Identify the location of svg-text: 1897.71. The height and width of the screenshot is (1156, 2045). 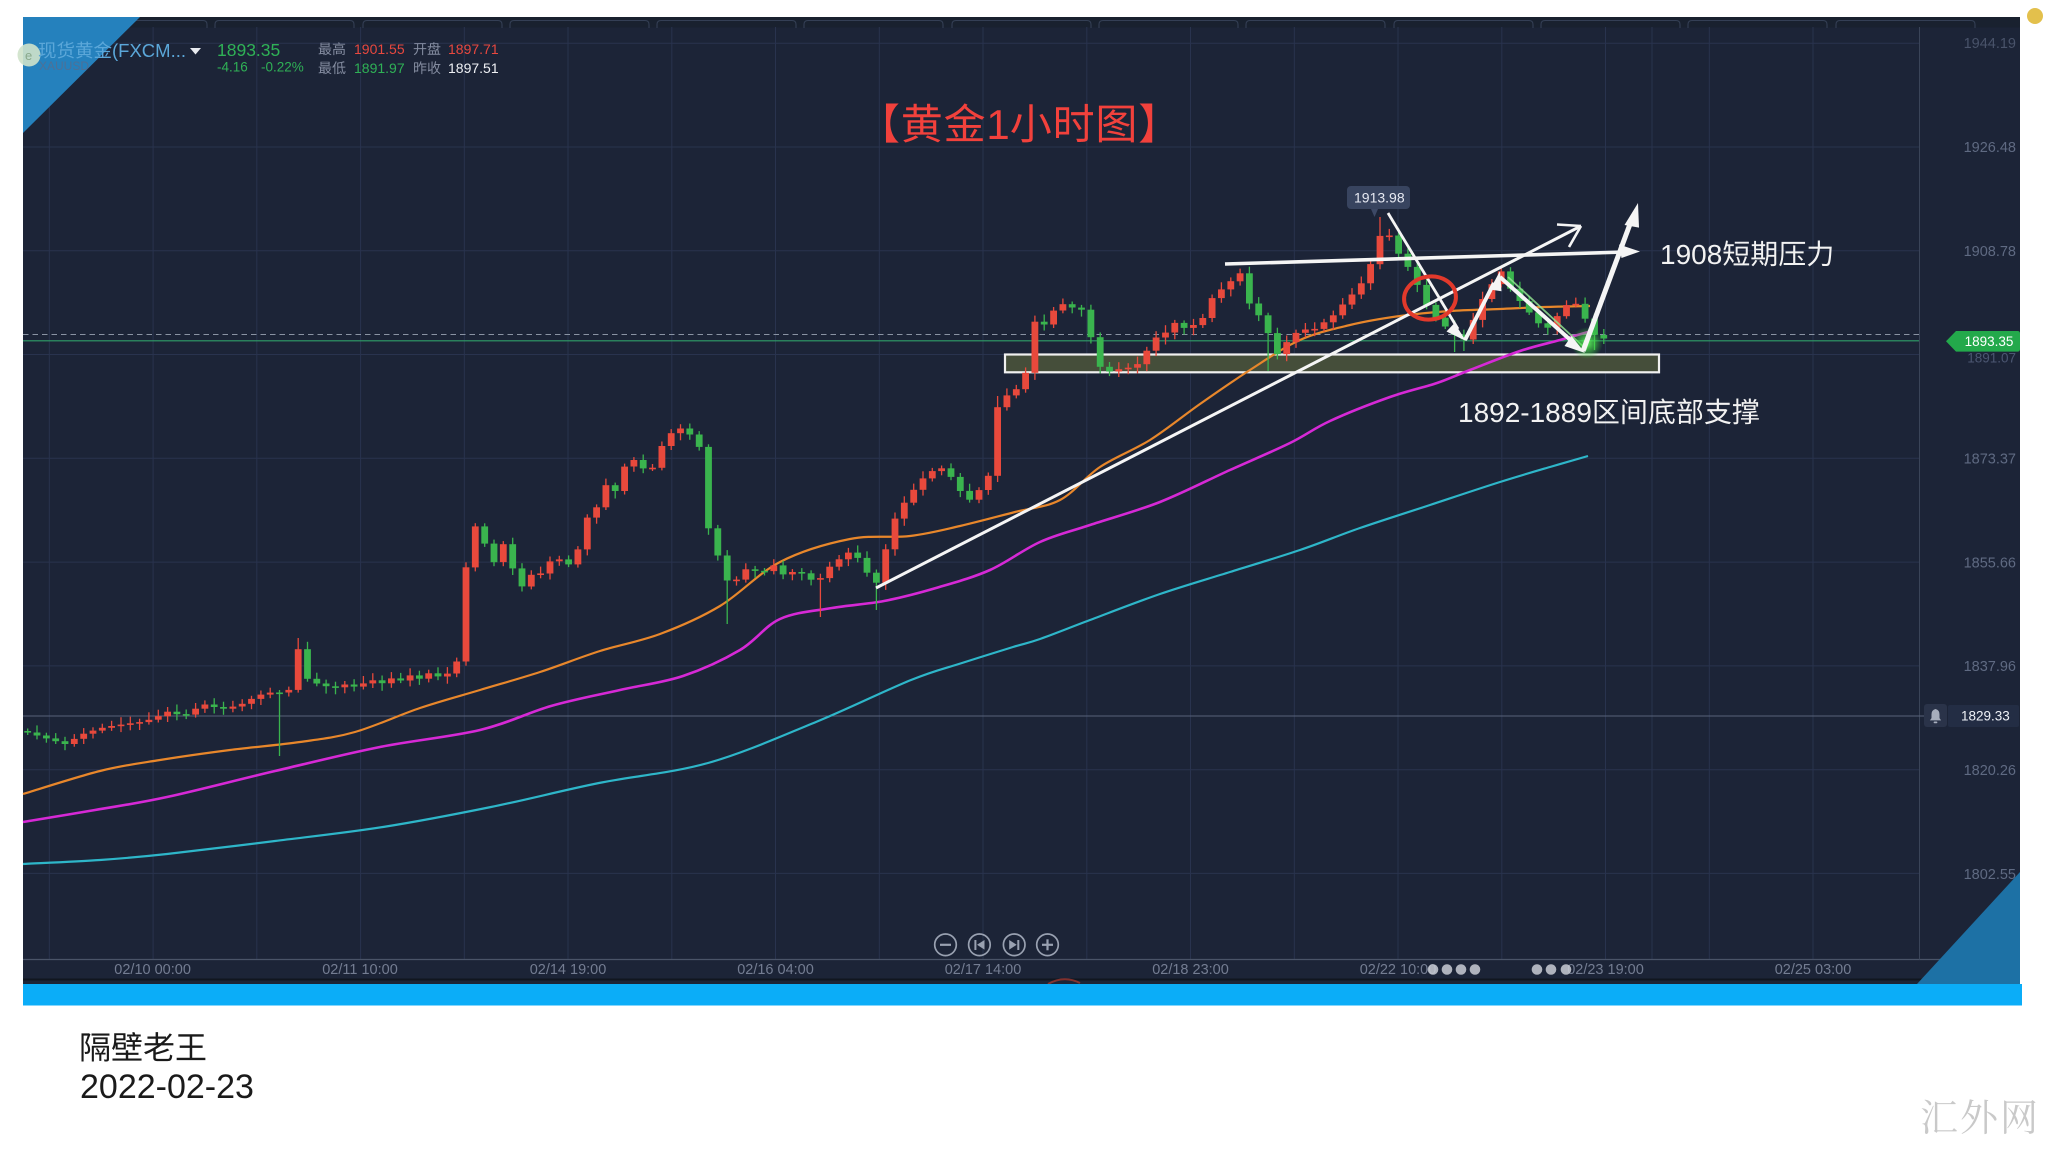
(473, 49).